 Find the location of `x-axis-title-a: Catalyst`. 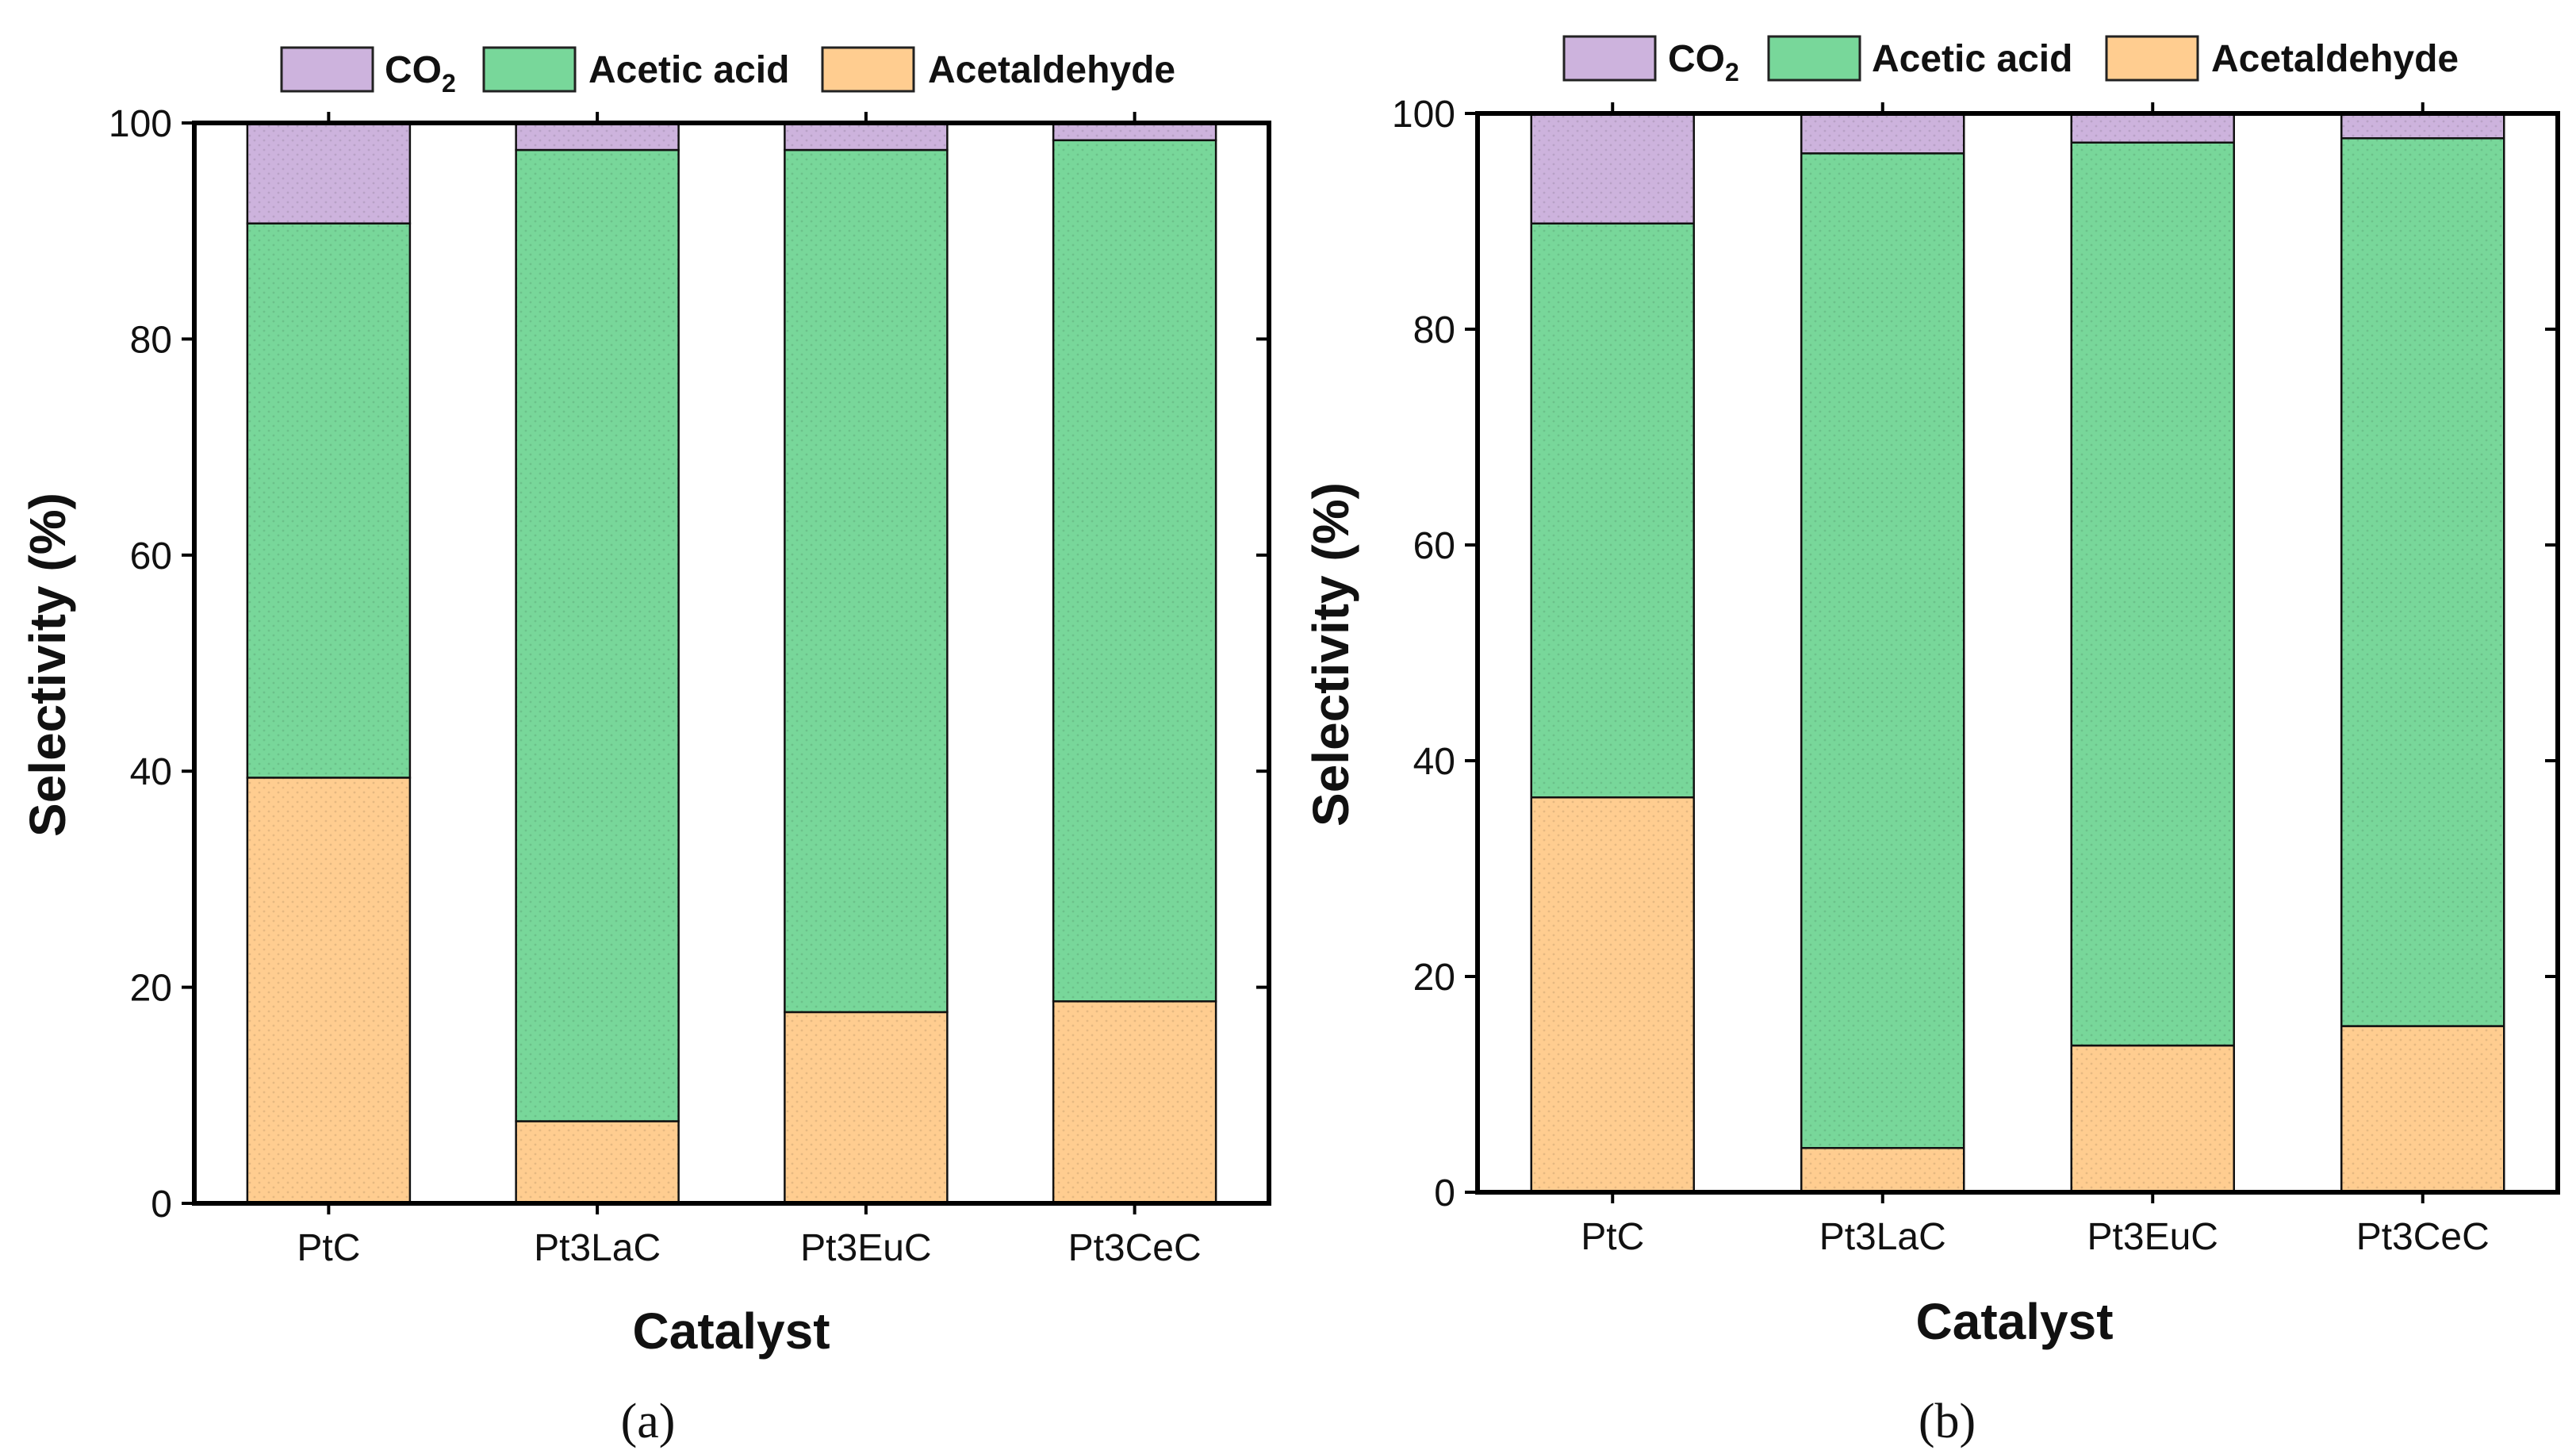

x-axis-title-a: Catalyst is located at coordinates (731, 1331).